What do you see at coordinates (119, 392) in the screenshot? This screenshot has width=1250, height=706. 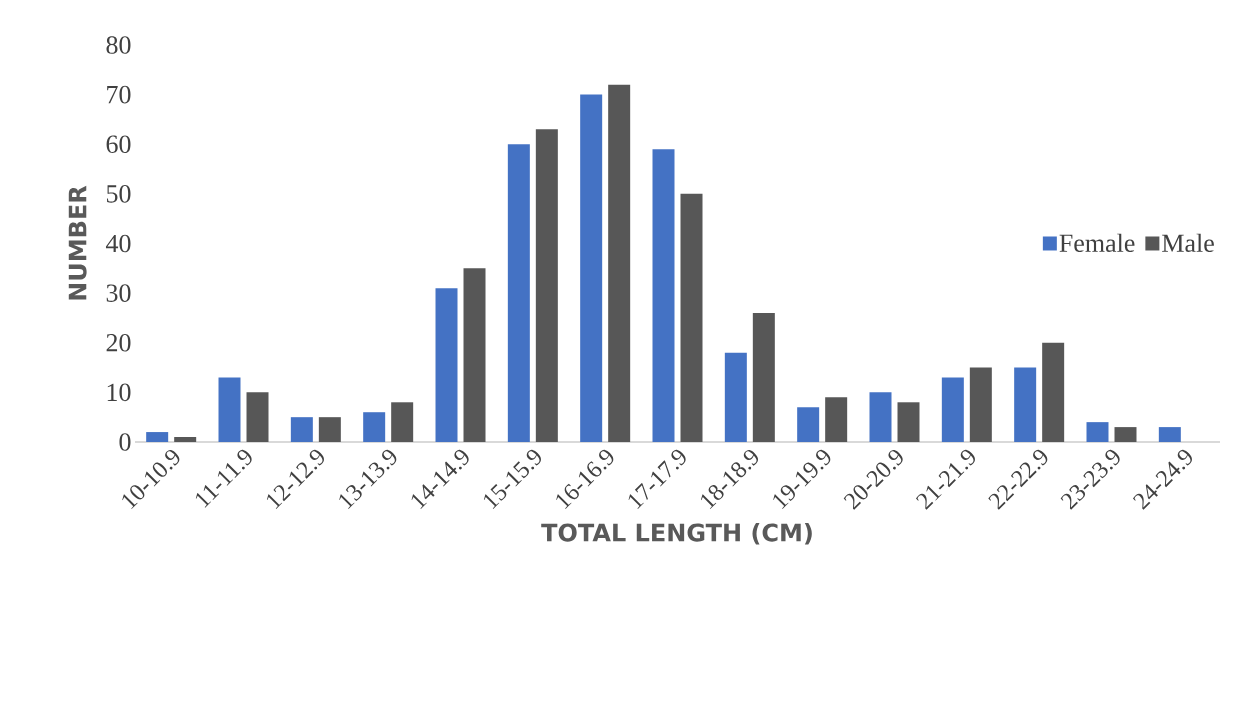 I see `y-tick-label: 10` at bounding box center [119, 392].